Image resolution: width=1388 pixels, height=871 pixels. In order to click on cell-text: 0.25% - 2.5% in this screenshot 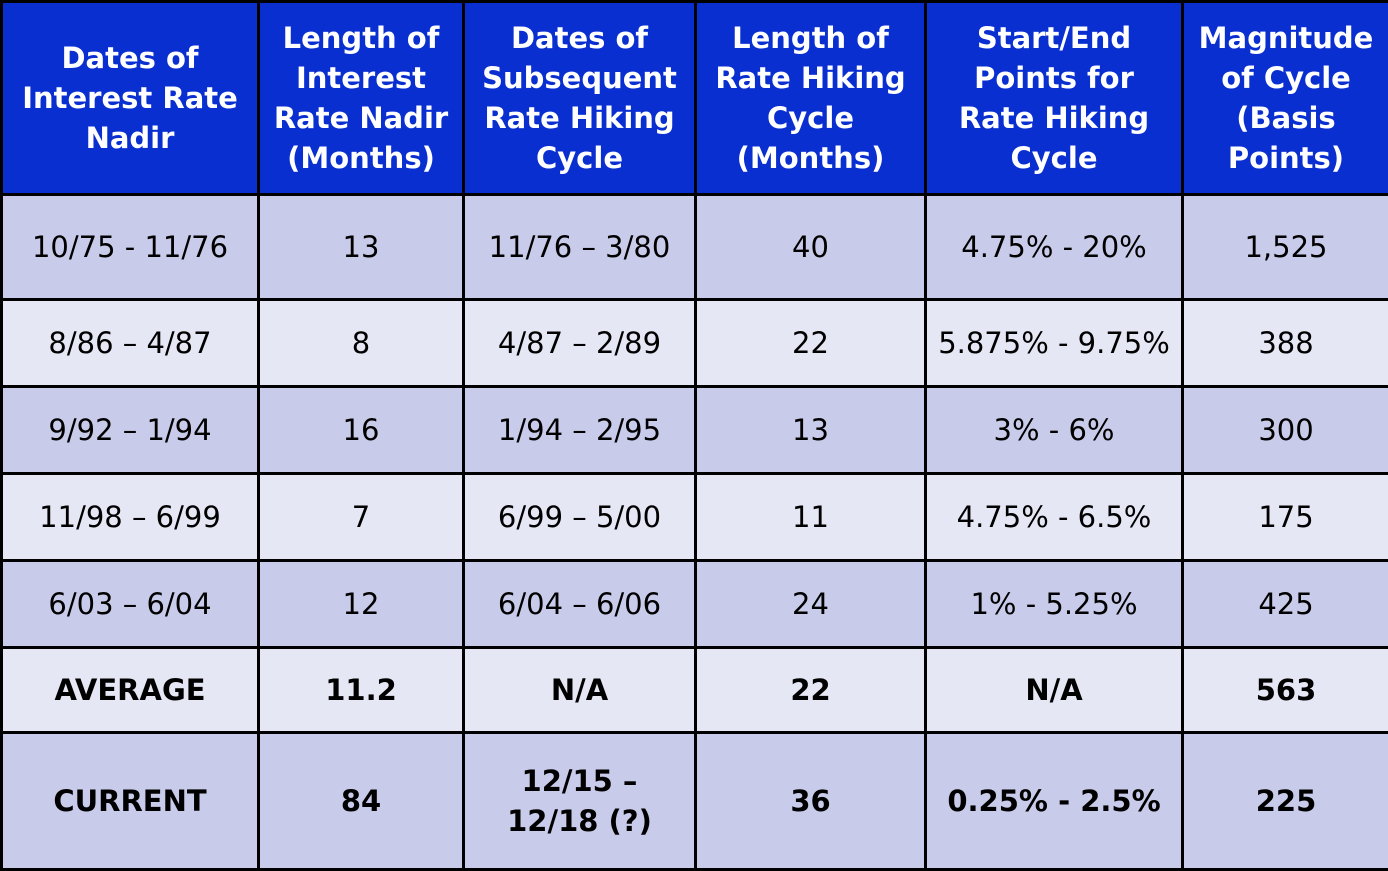, I will do `click(1053, 801)`.